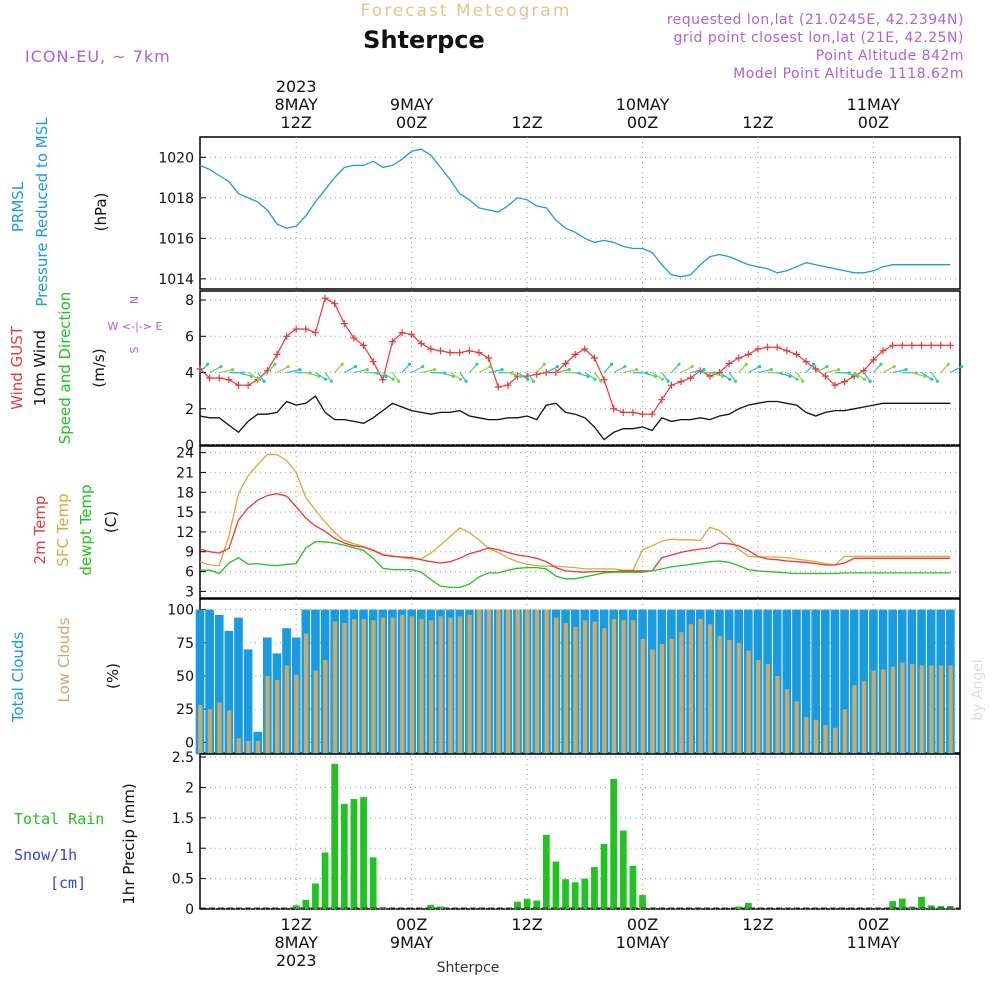 The image size is (1000, 1000). Describe the element at coordinates (978, 689) in the screenshot. I see `watermark: by Angel` at that location.